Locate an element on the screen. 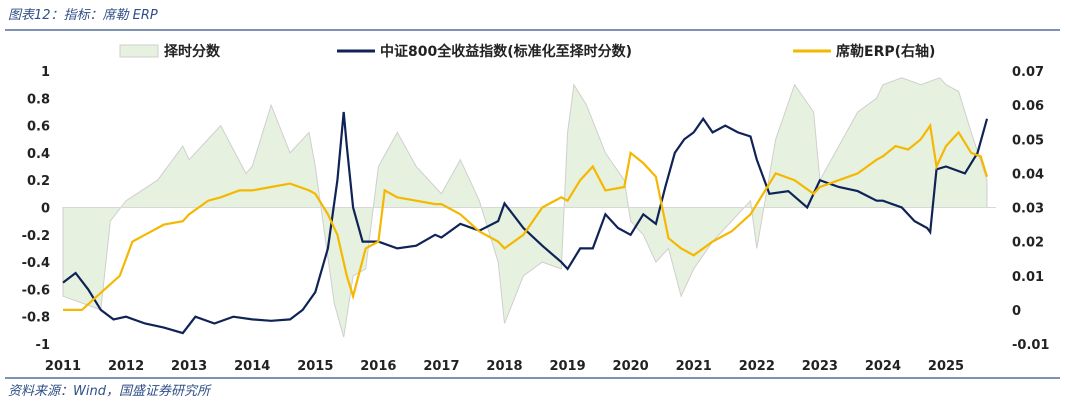 The width and height of the screenshot is (1065, 404). y-left-tick-label: 0.2 is located at coordinates (38, 181).